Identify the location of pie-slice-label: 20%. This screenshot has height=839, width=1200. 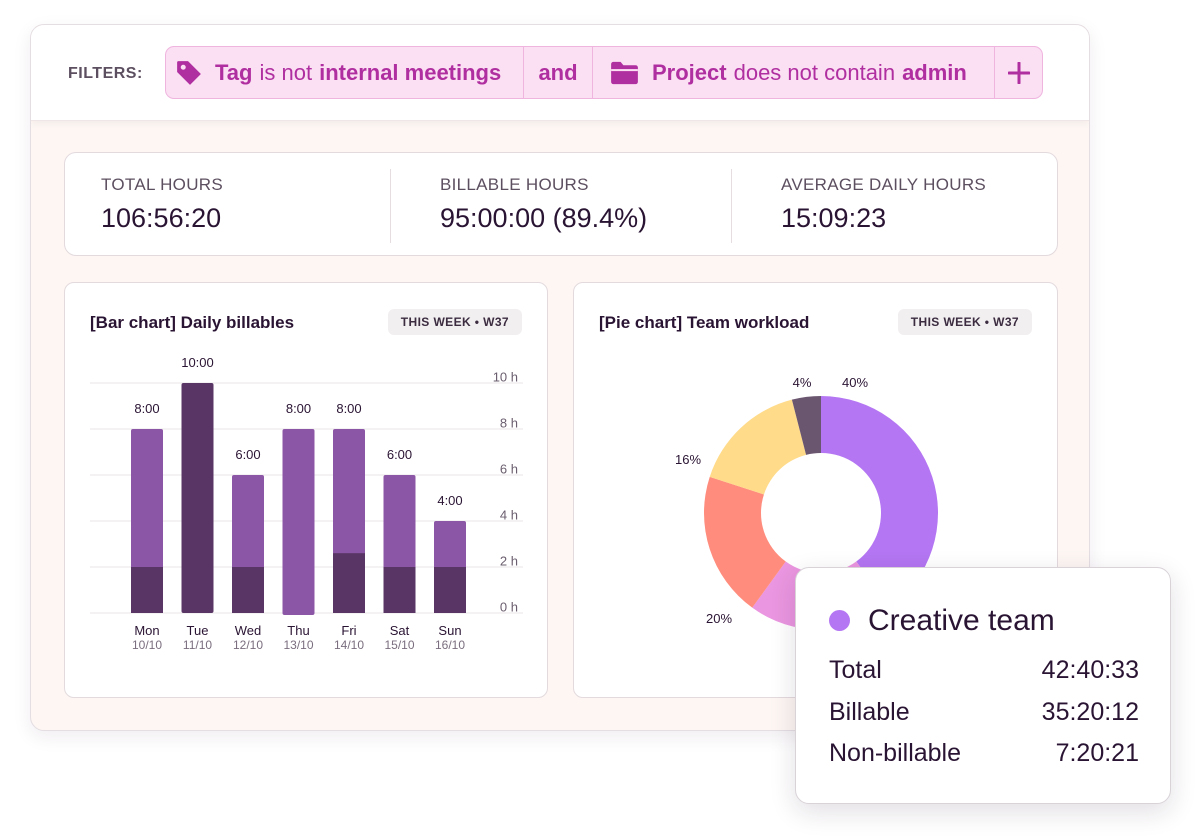
(719, 618).